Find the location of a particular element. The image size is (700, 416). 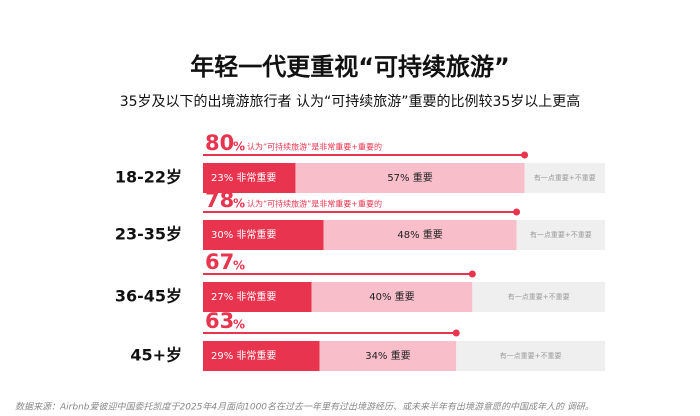

category-label: 23-35岁 is located at coordinates (148, 234).